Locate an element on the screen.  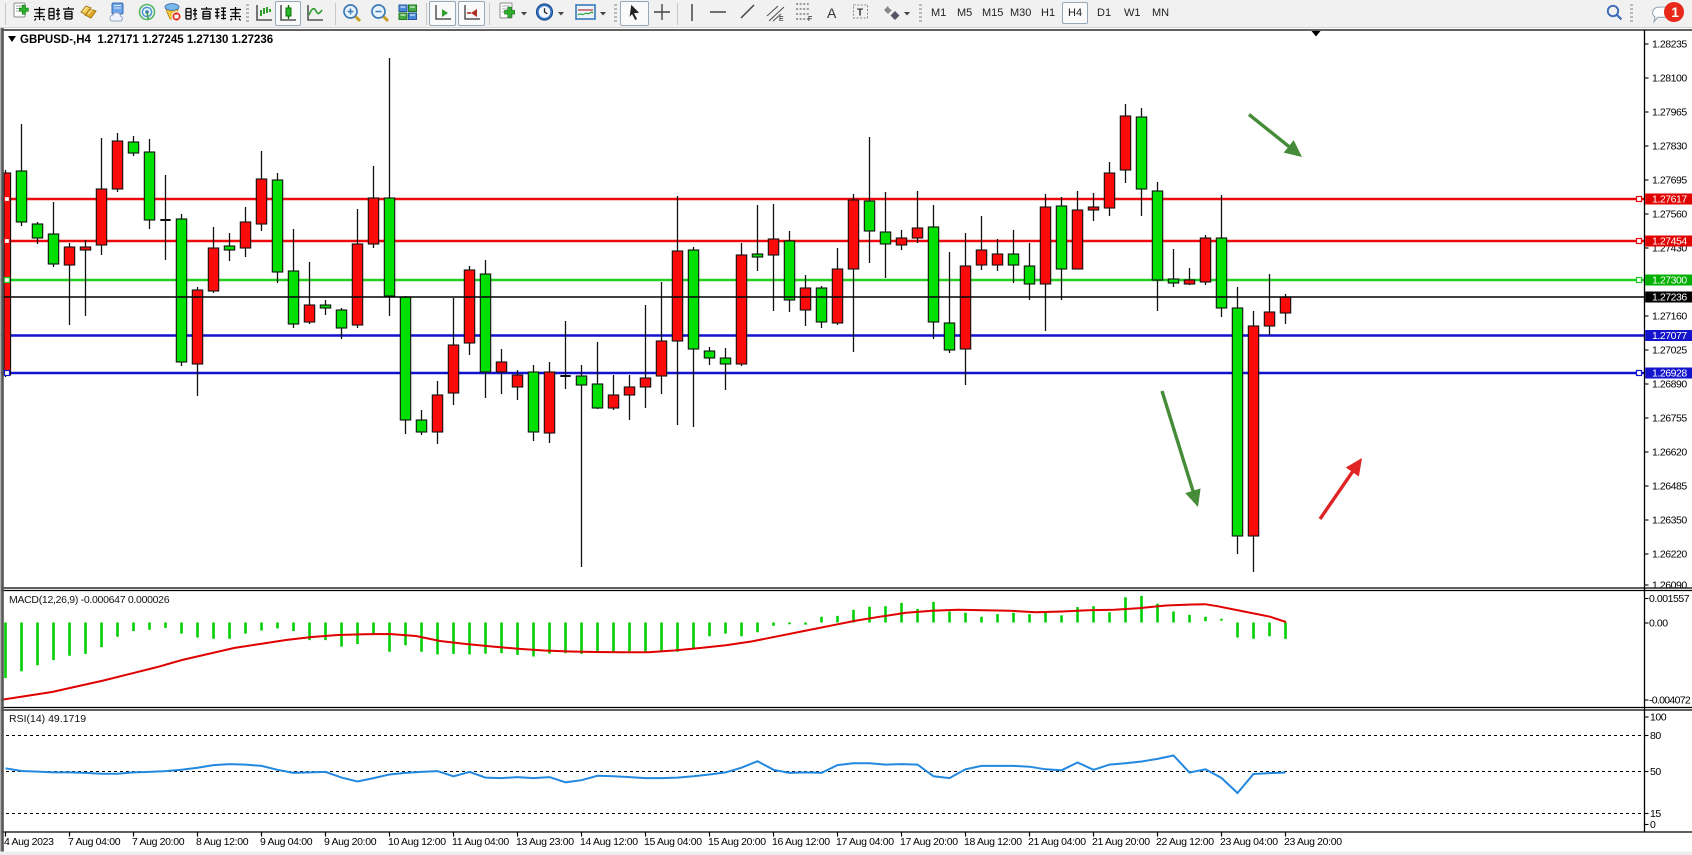
svg-text: 15 is located at coordinates (1655, 814).